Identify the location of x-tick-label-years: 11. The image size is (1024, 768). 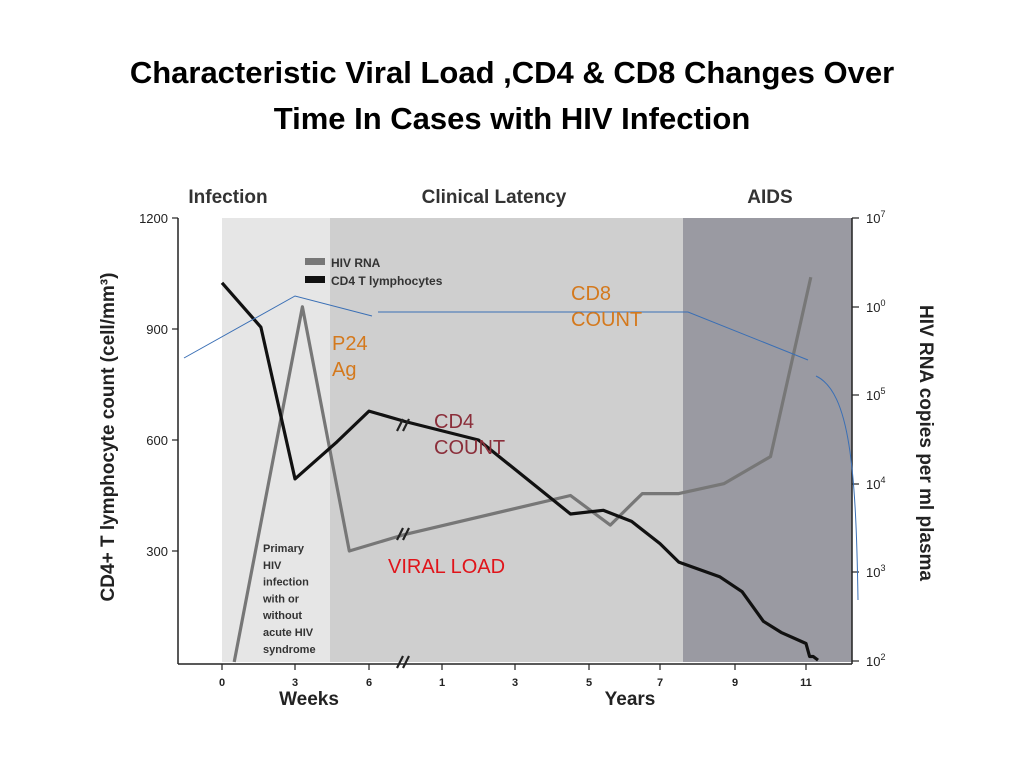
(806, 683).